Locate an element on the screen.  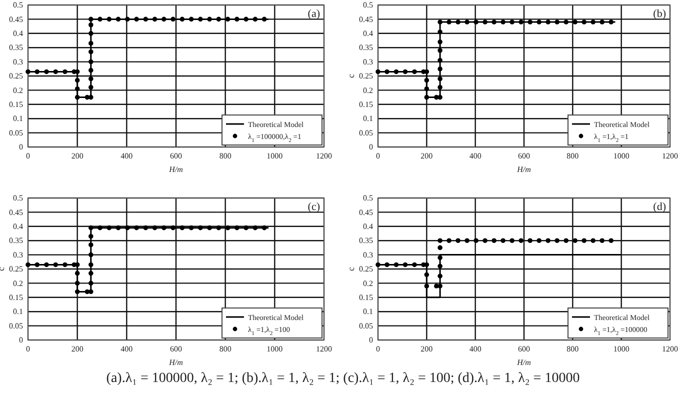
text: (a).λ₁ = 100000, λ₂ = 1; (b).λ₁ = 1, λ₂ = 1; (c).λ₁ = 1, λ₂ = 100; (d).λ₁ = 1, λ₂ = 10000 is located at coordinates (343, 378).